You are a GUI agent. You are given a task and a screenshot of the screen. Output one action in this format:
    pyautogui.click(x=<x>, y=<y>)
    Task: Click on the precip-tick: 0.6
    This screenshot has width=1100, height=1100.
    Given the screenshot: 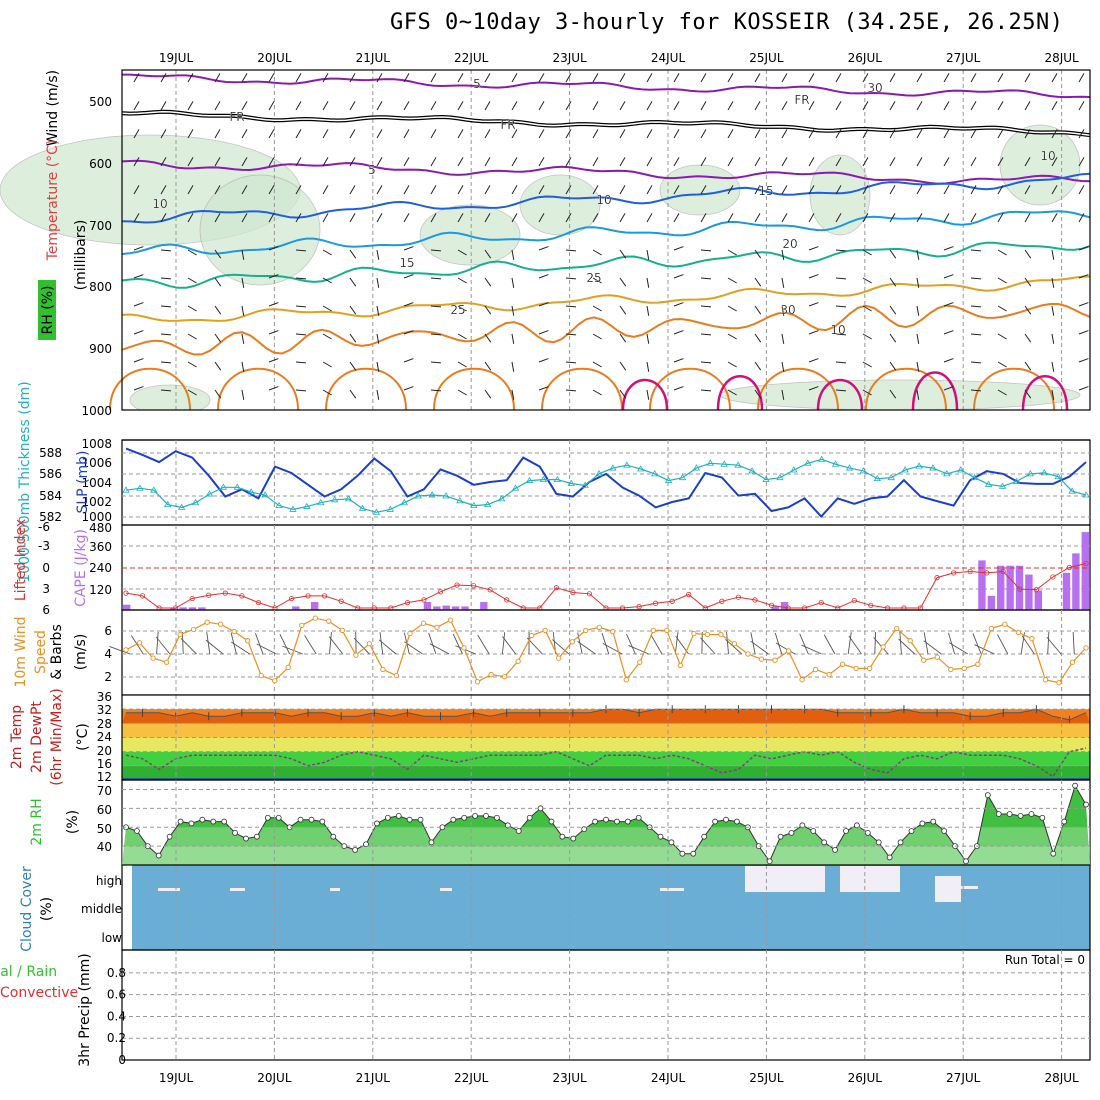 What is the action you would take?
    pyautogui.click(x=116, y=995)
    